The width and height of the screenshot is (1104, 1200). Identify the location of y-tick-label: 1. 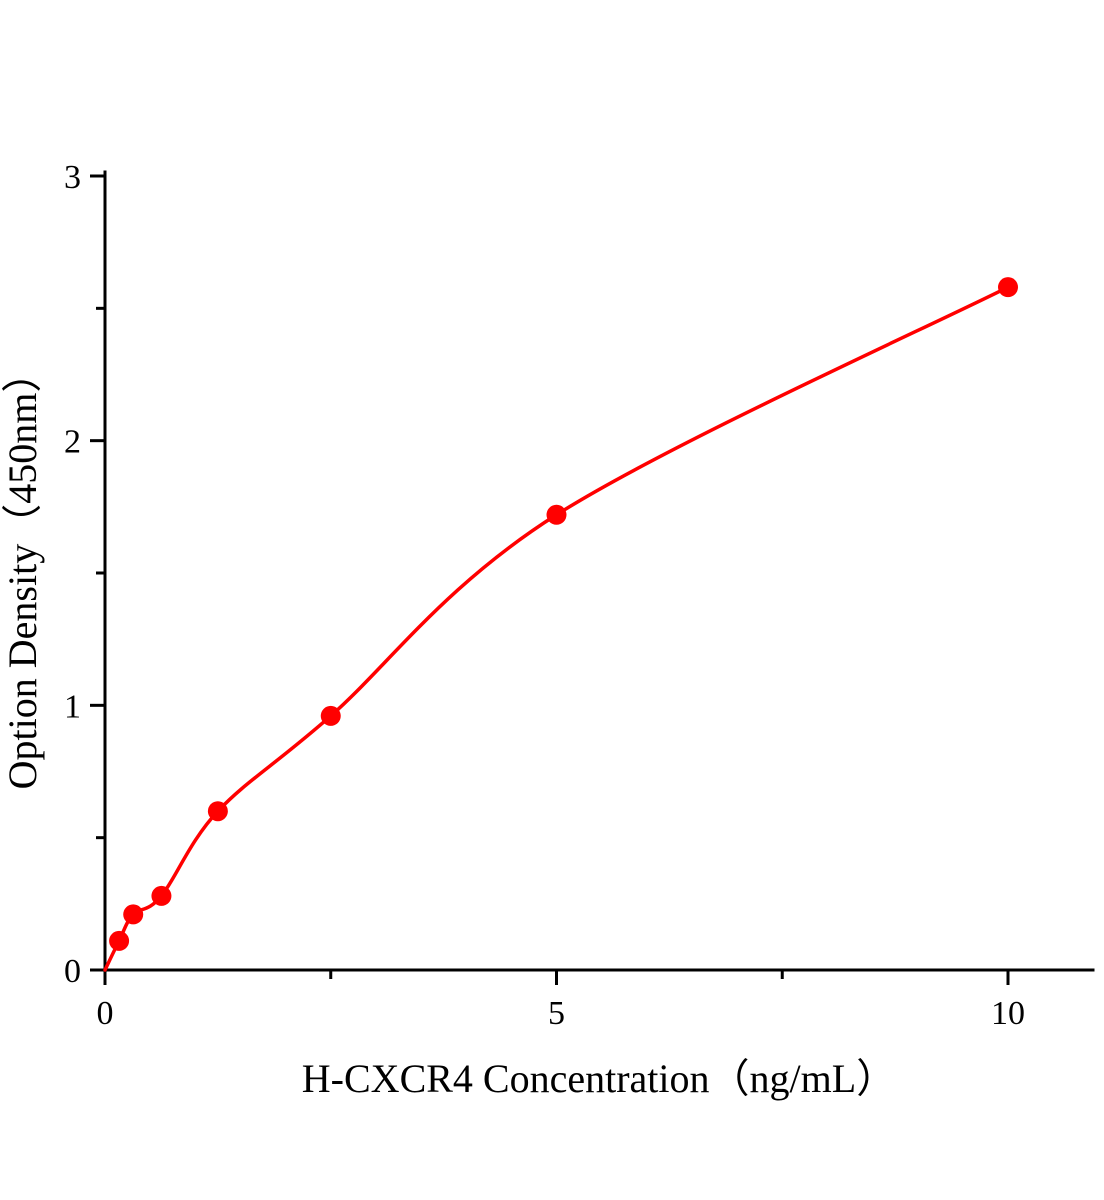
(72, 706).